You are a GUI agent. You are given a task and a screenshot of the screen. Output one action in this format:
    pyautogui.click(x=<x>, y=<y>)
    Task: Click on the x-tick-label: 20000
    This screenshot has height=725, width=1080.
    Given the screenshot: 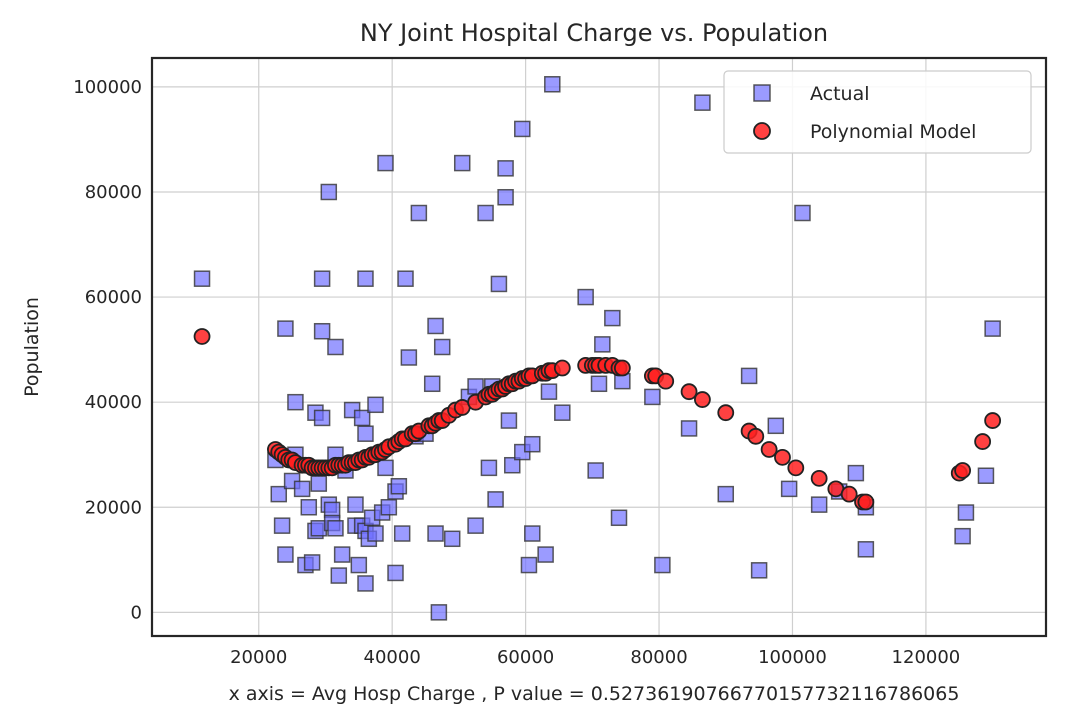 What is the action you would take?
    pyautogui.click(x=258, y=657)
    